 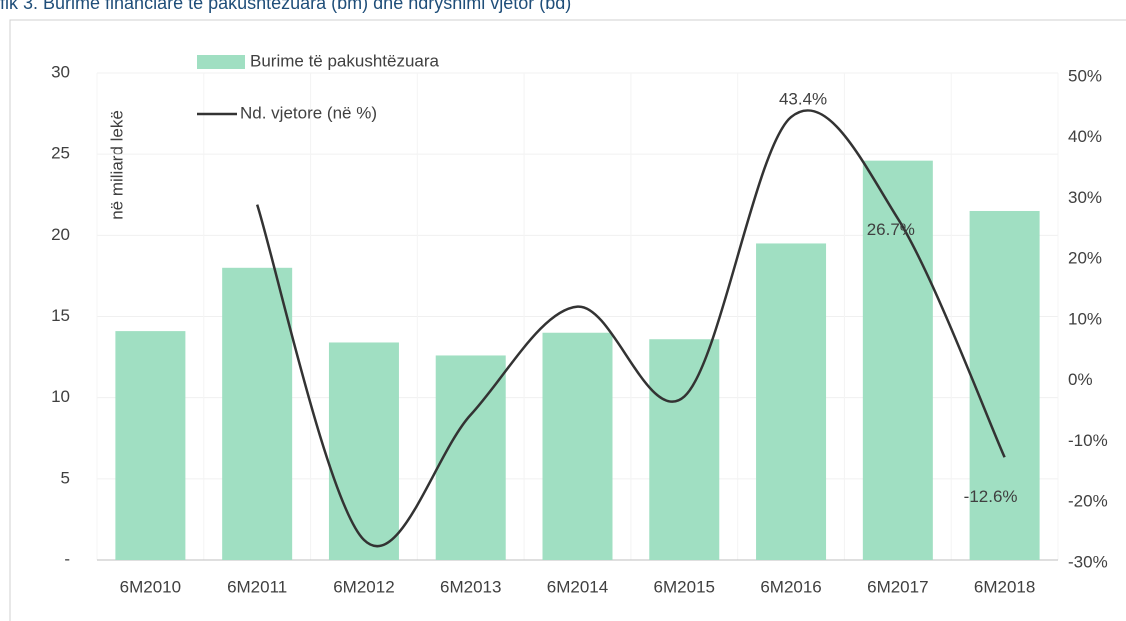 What do you see at coordinates (790, 586) in the screenshot?
I see `x-tick-label: 6M2016` at bounding box center [790, 586].